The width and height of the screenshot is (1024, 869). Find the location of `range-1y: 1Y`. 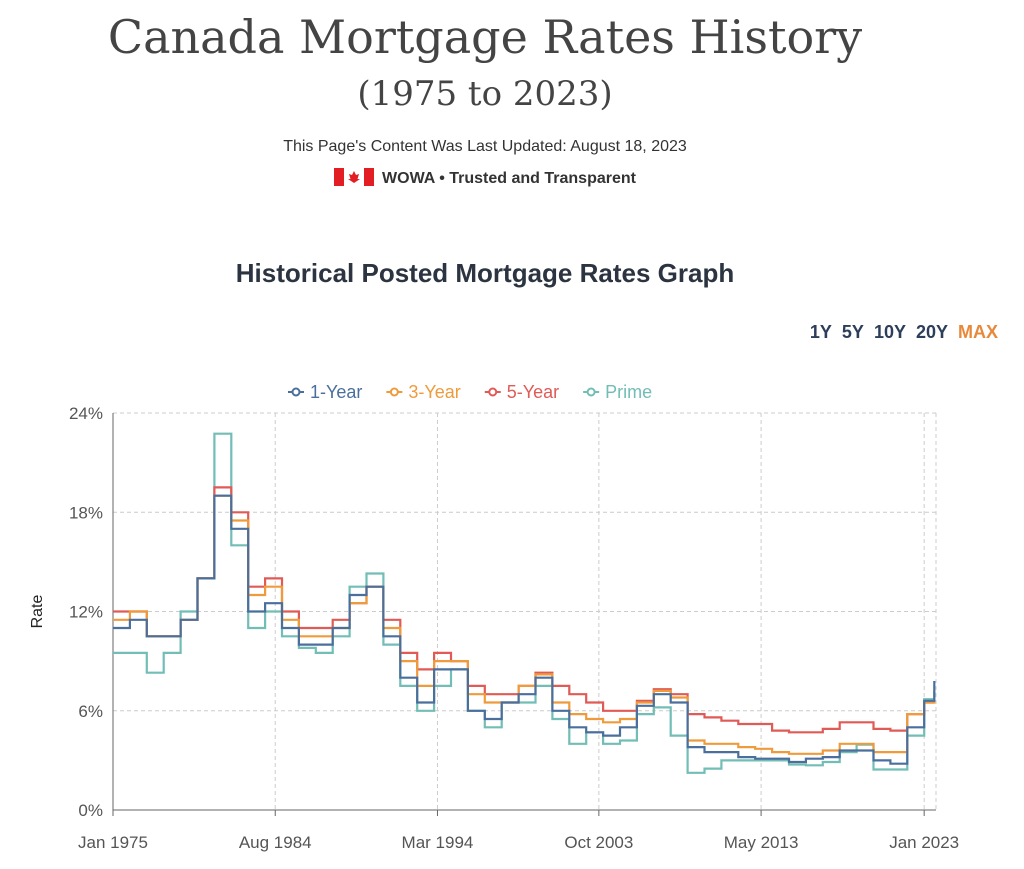

range-1y: 1Y is located at coordinates (820, 332).